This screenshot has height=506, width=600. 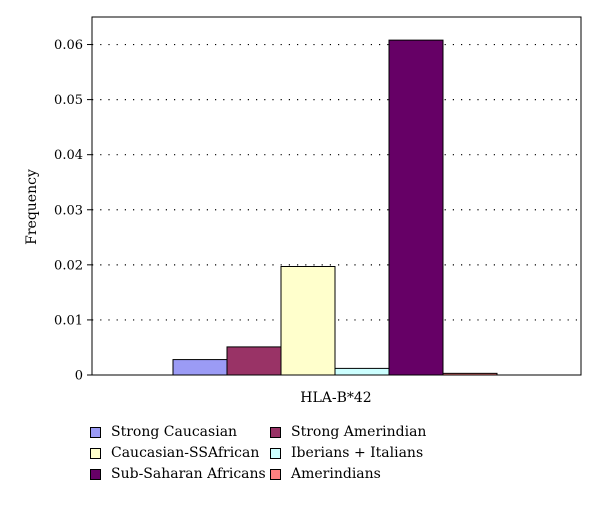 I want to click on x-category-label: HLA-B*42, so click(x=335, y=398).